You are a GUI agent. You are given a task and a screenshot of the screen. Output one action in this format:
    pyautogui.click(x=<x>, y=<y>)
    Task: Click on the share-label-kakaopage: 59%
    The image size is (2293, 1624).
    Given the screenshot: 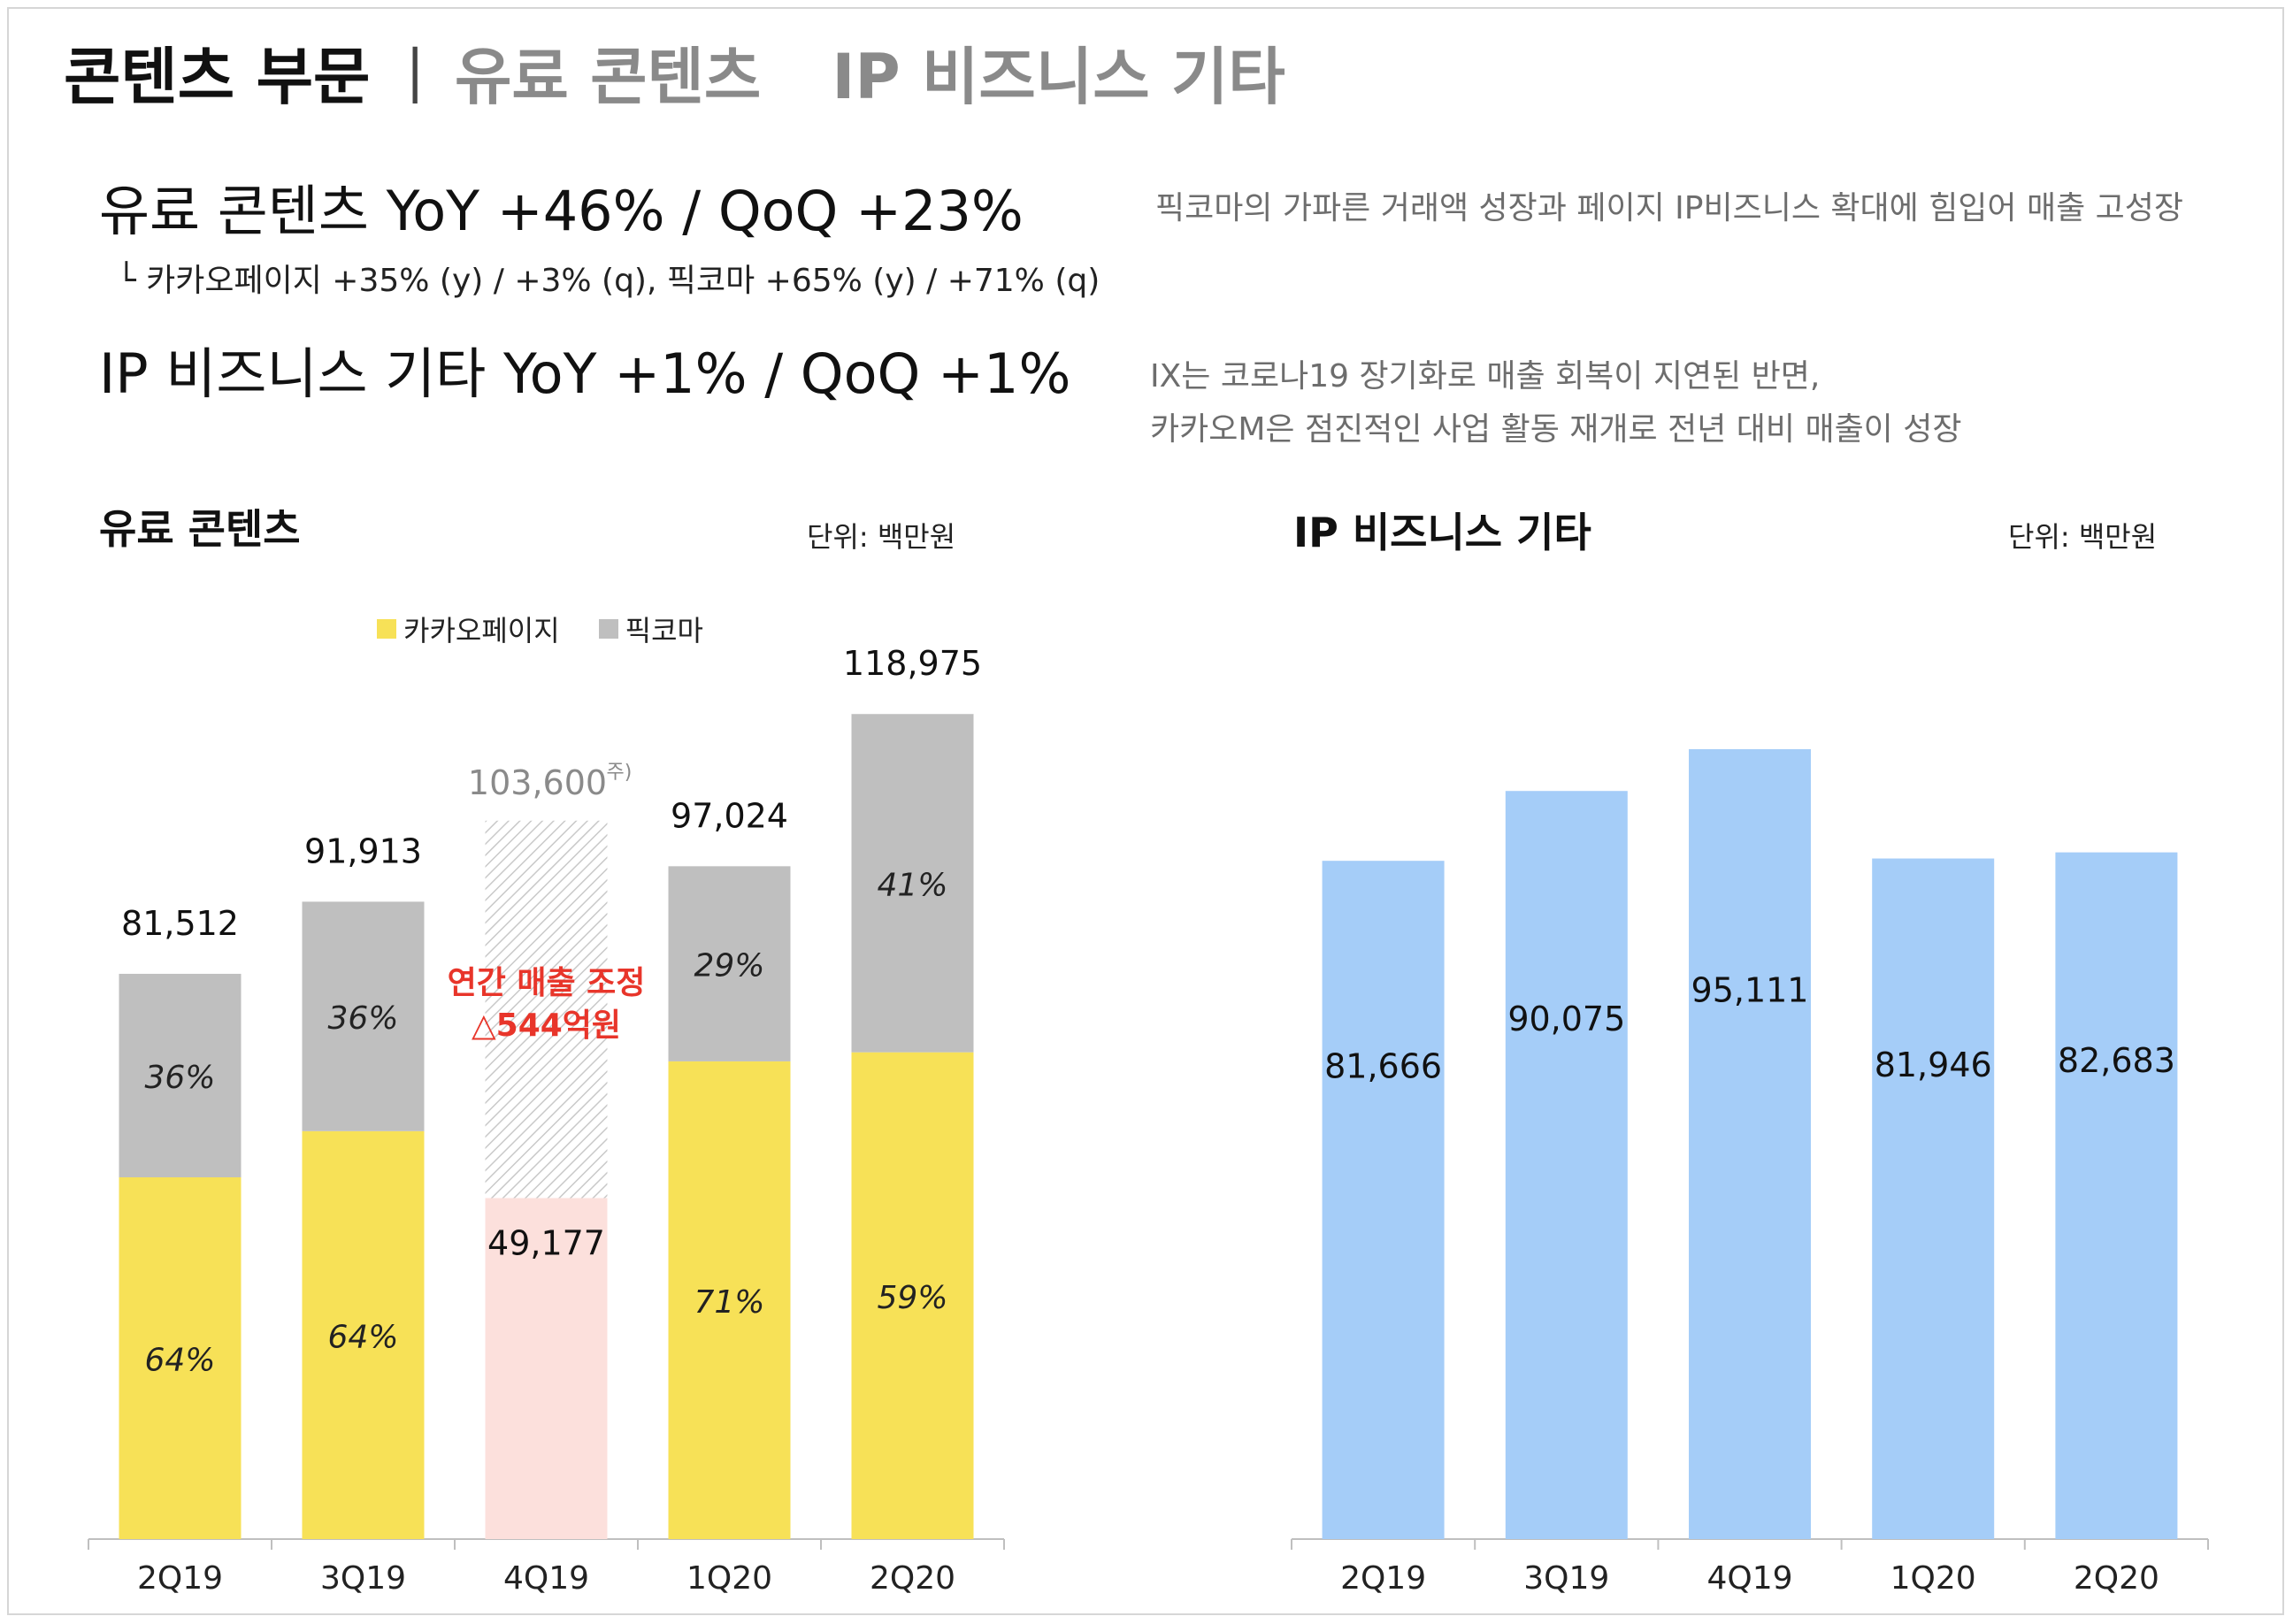 What is the action you would take?
    pyautogui.click(x=912, y=1298)
    